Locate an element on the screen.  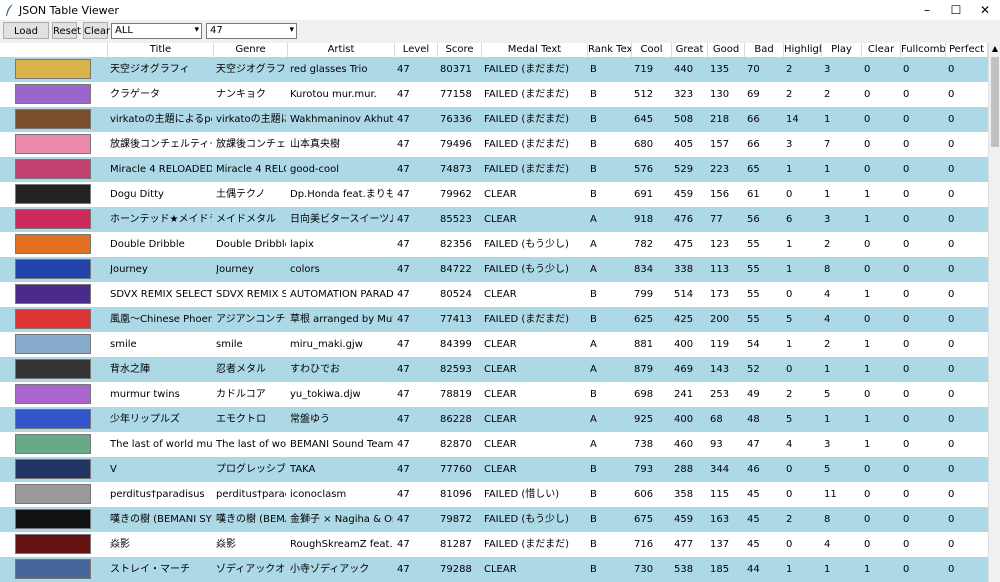
column-header-good: Good is located at coordinates (726, 50).